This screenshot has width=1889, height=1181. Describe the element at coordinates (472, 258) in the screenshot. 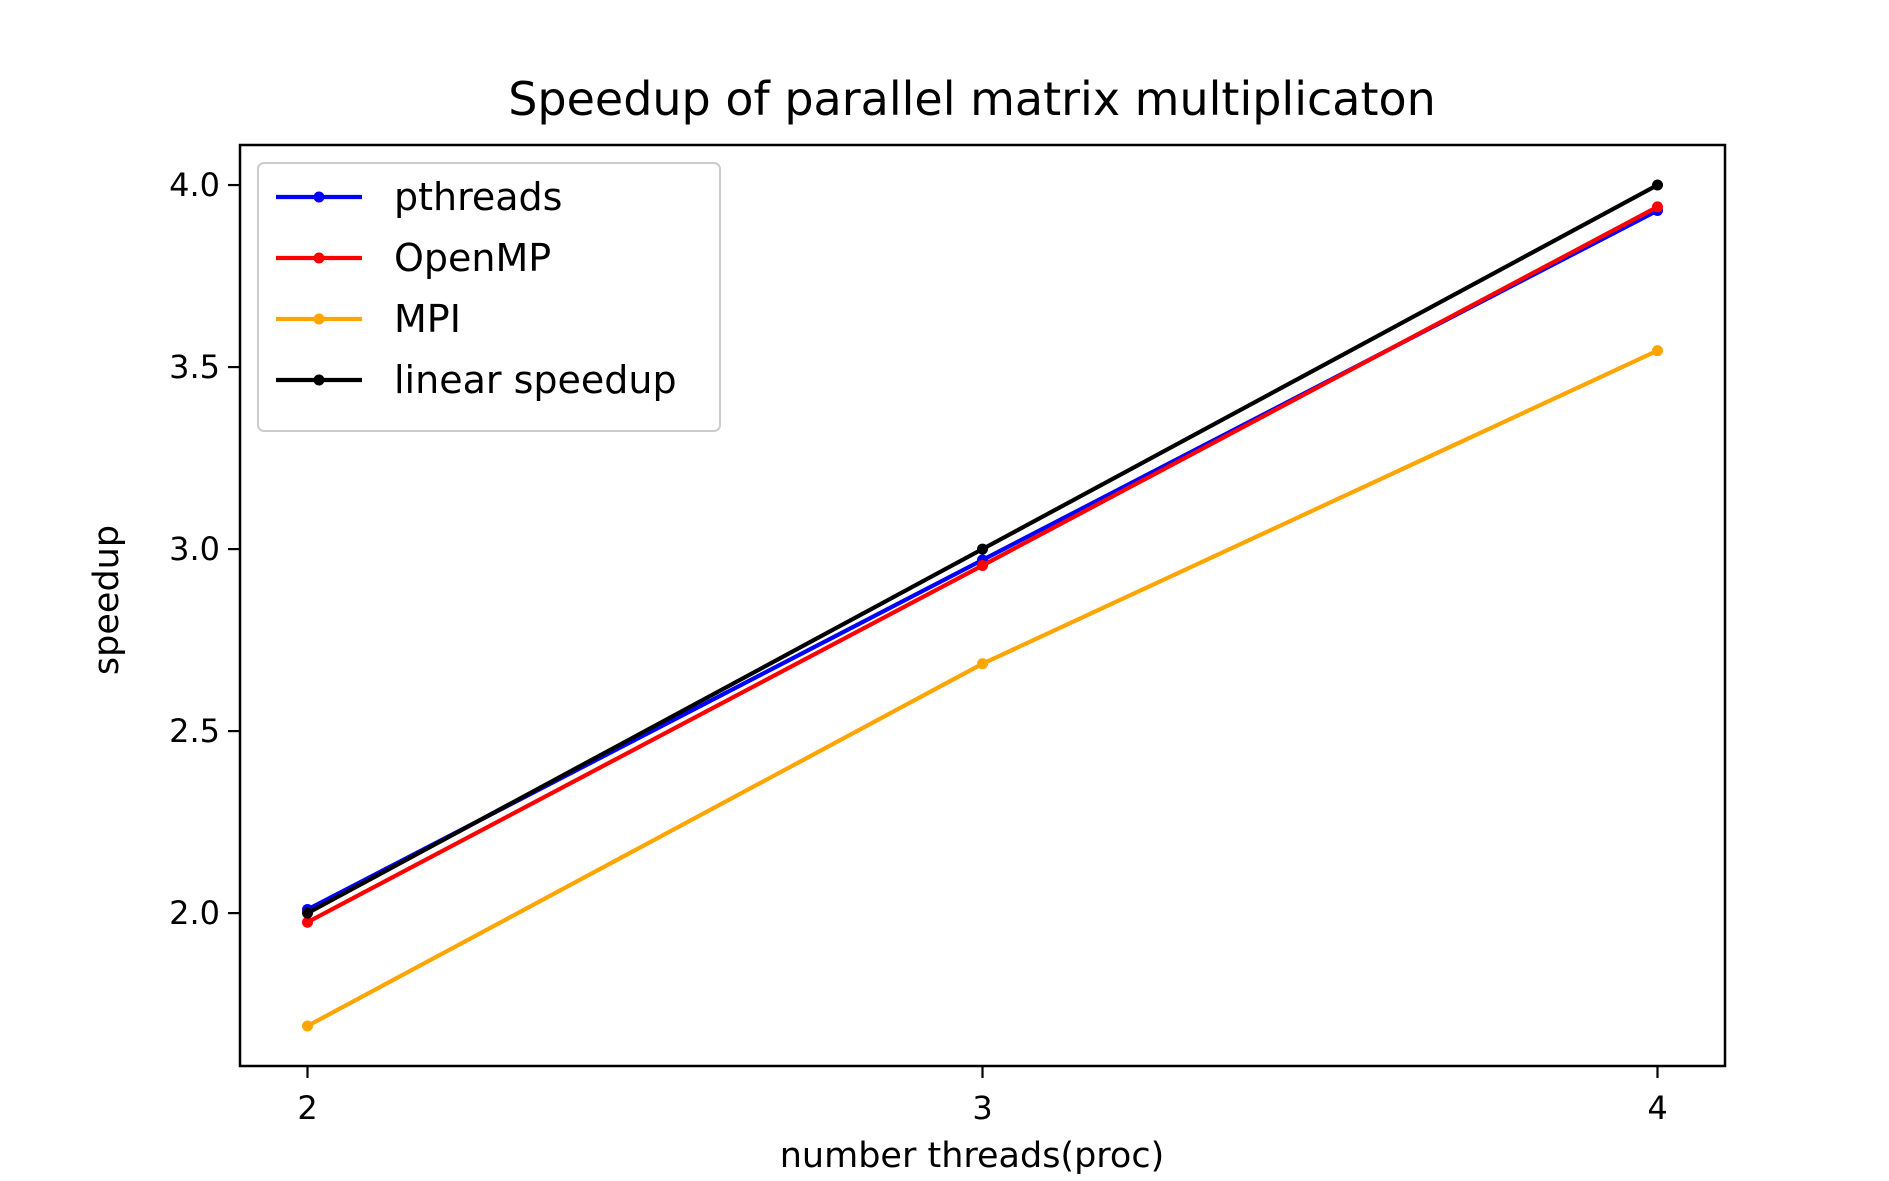

I see `legend-label-openmp: OpenMP` at that location.